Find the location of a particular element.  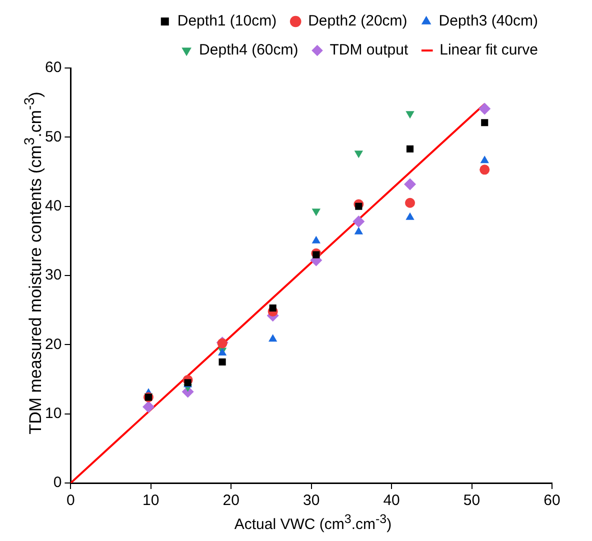

legend-label: Depth4 (60cm) is located at coordinates (248, 50).